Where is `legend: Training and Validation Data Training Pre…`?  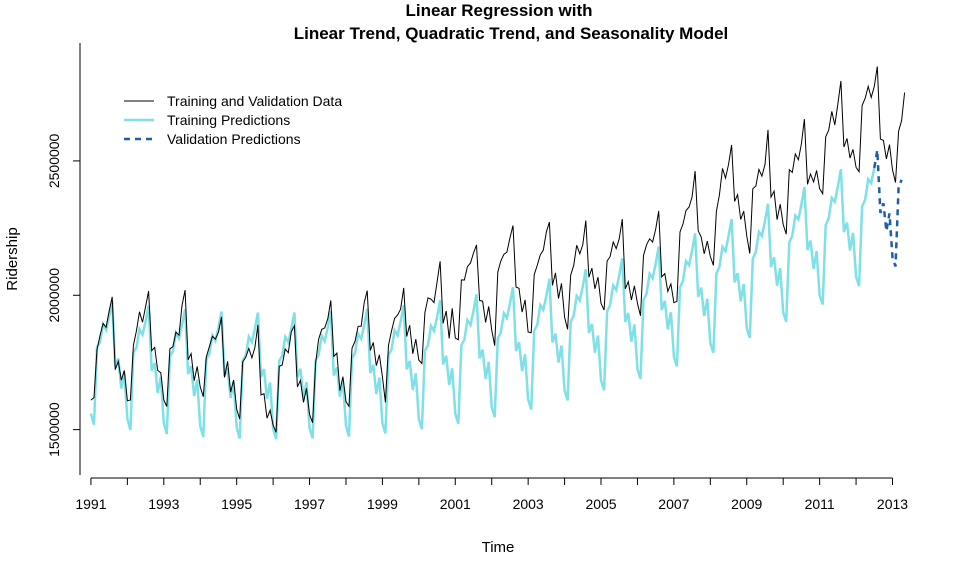
legend: Training and Validation Data Training Pre… is located at coordinates (233, 120).